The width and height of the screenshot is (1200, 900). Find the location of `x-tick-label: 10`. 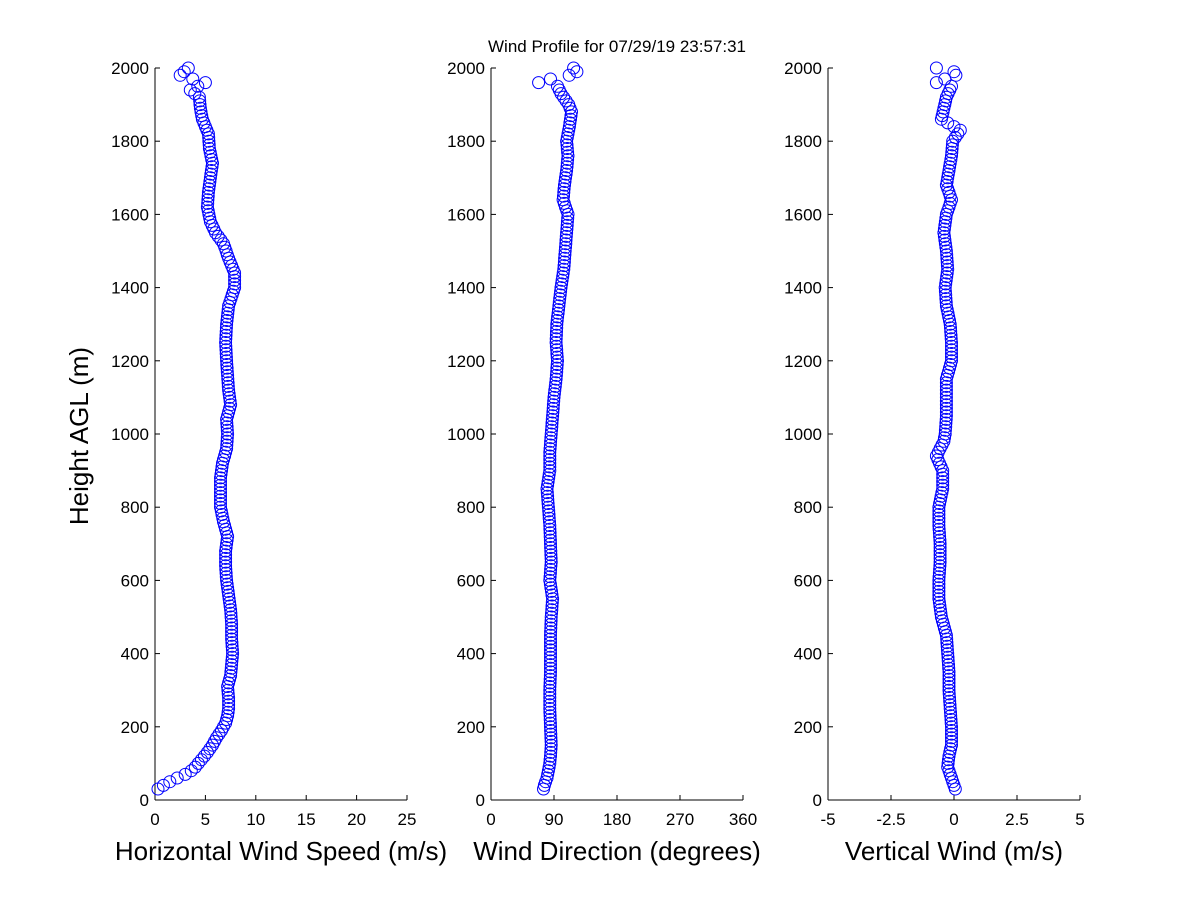

x-tick-label: 10 is located at coordinates (255, 819).